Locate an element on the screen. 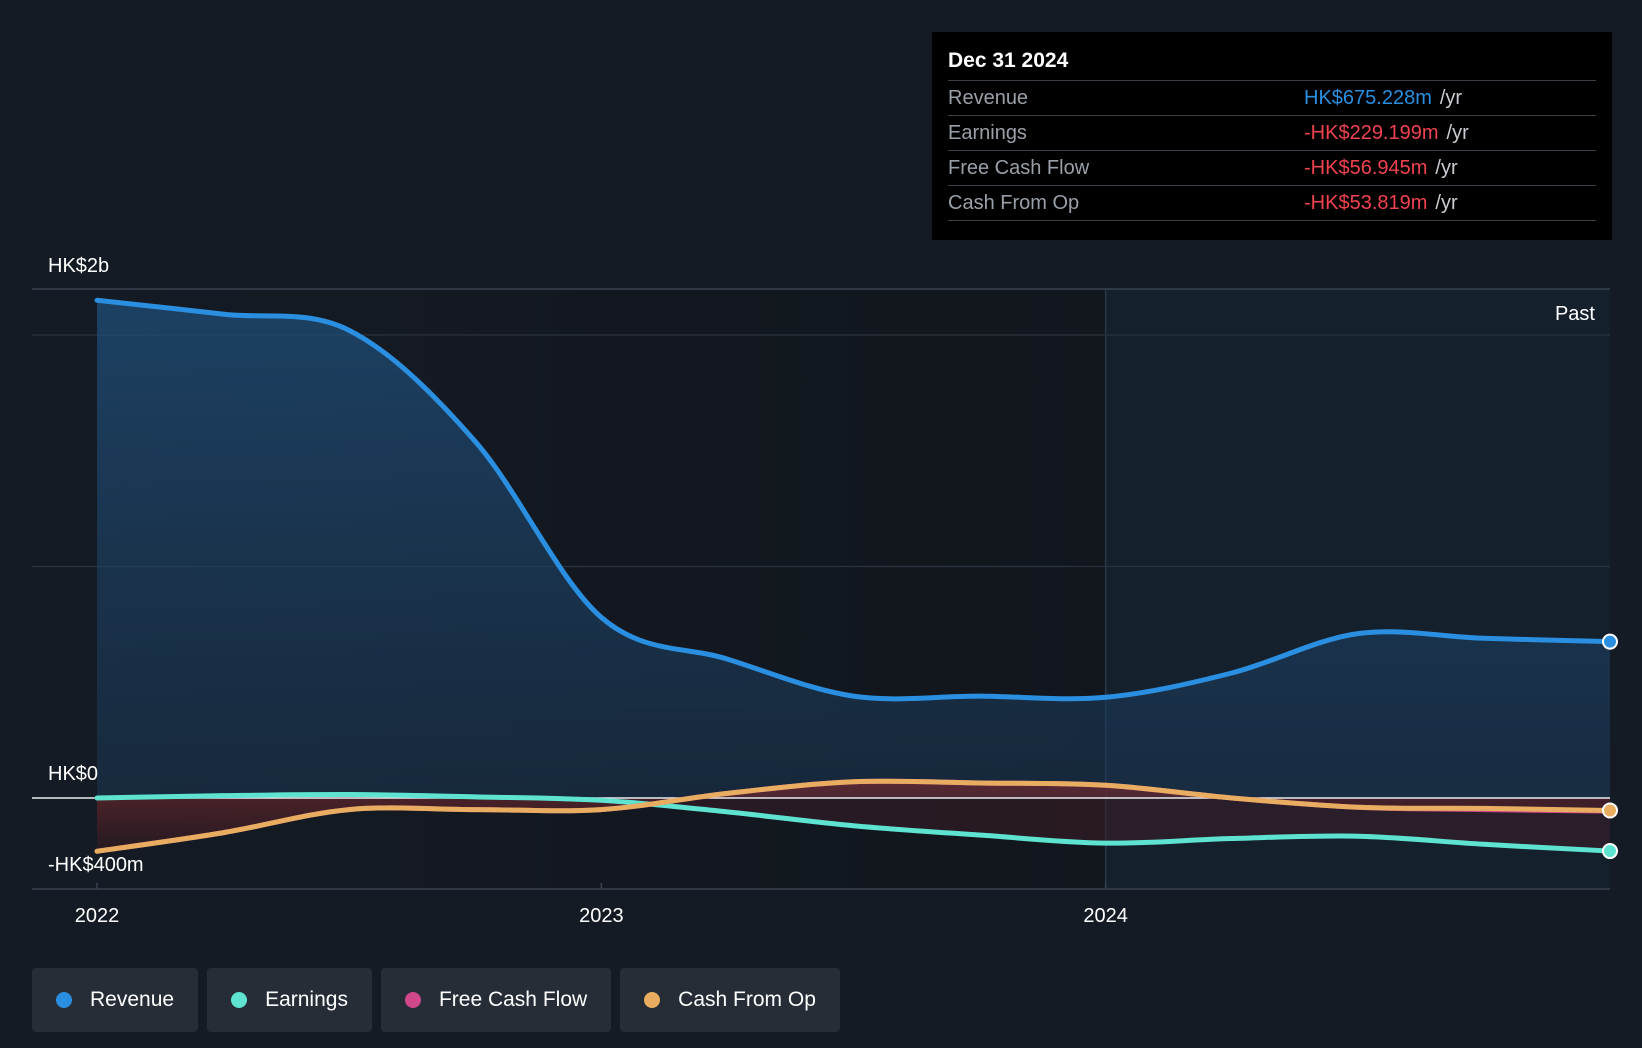 Image resolution: width=1642 pixels, height=1048 pixels. tooltip-row-label: Cash From Op is located at coordinates (1014, 203).